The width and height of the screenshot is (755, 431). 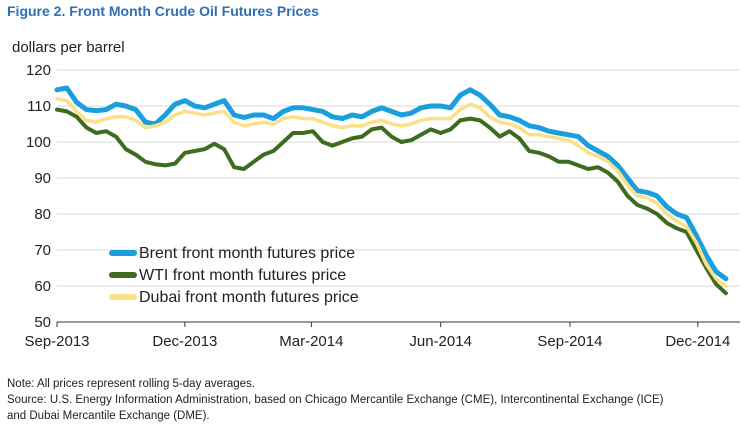 What do you see at coordinates (42, 214) in the screenshot?
I see `y-tick-label-80: 80` at bounding box center [42, 214].